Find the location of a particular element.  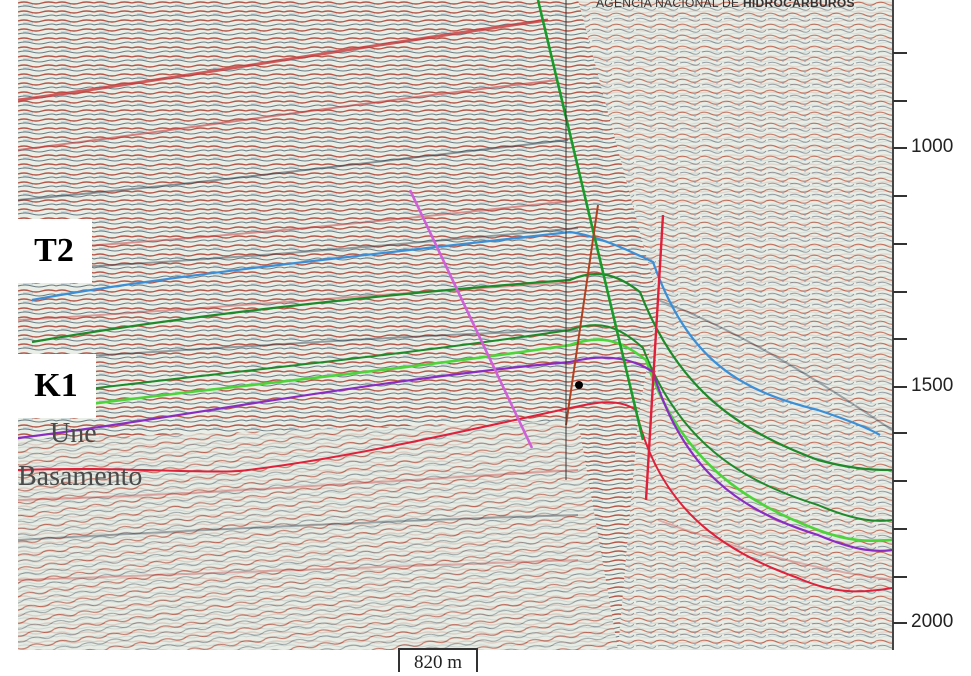

fault-green is located at coordinates (590, 220).